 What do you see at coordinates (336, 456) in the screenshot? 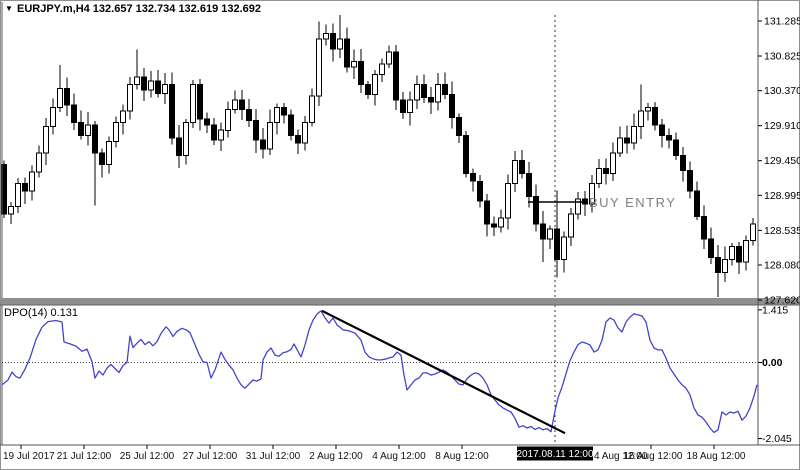
I see `time-axis-label: 2 Aug 12:00` at bounding box center [336, 456].